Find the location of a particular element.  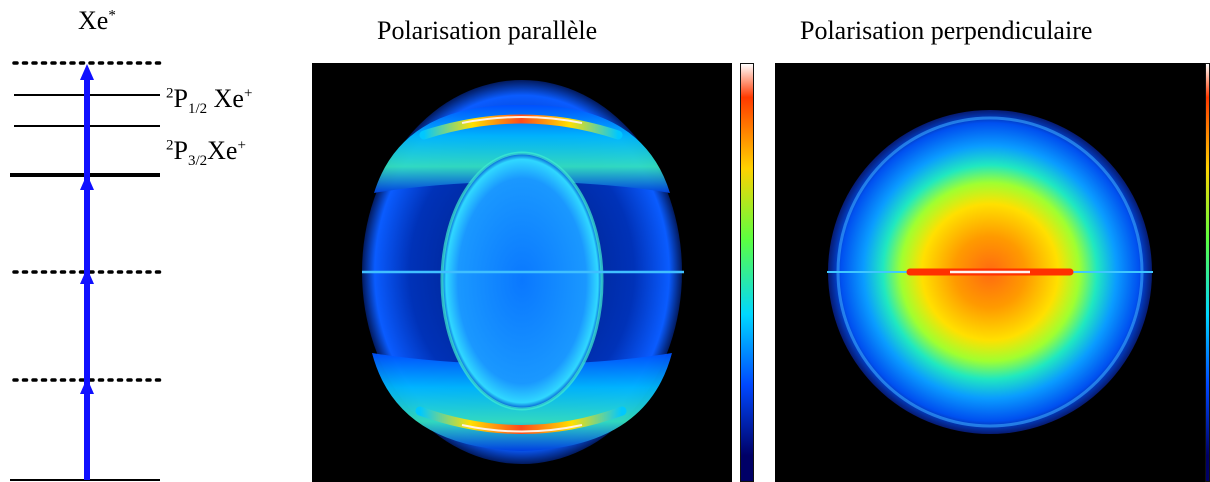

level-label-p32-pre: 2 is located at coordinates (170, 145).